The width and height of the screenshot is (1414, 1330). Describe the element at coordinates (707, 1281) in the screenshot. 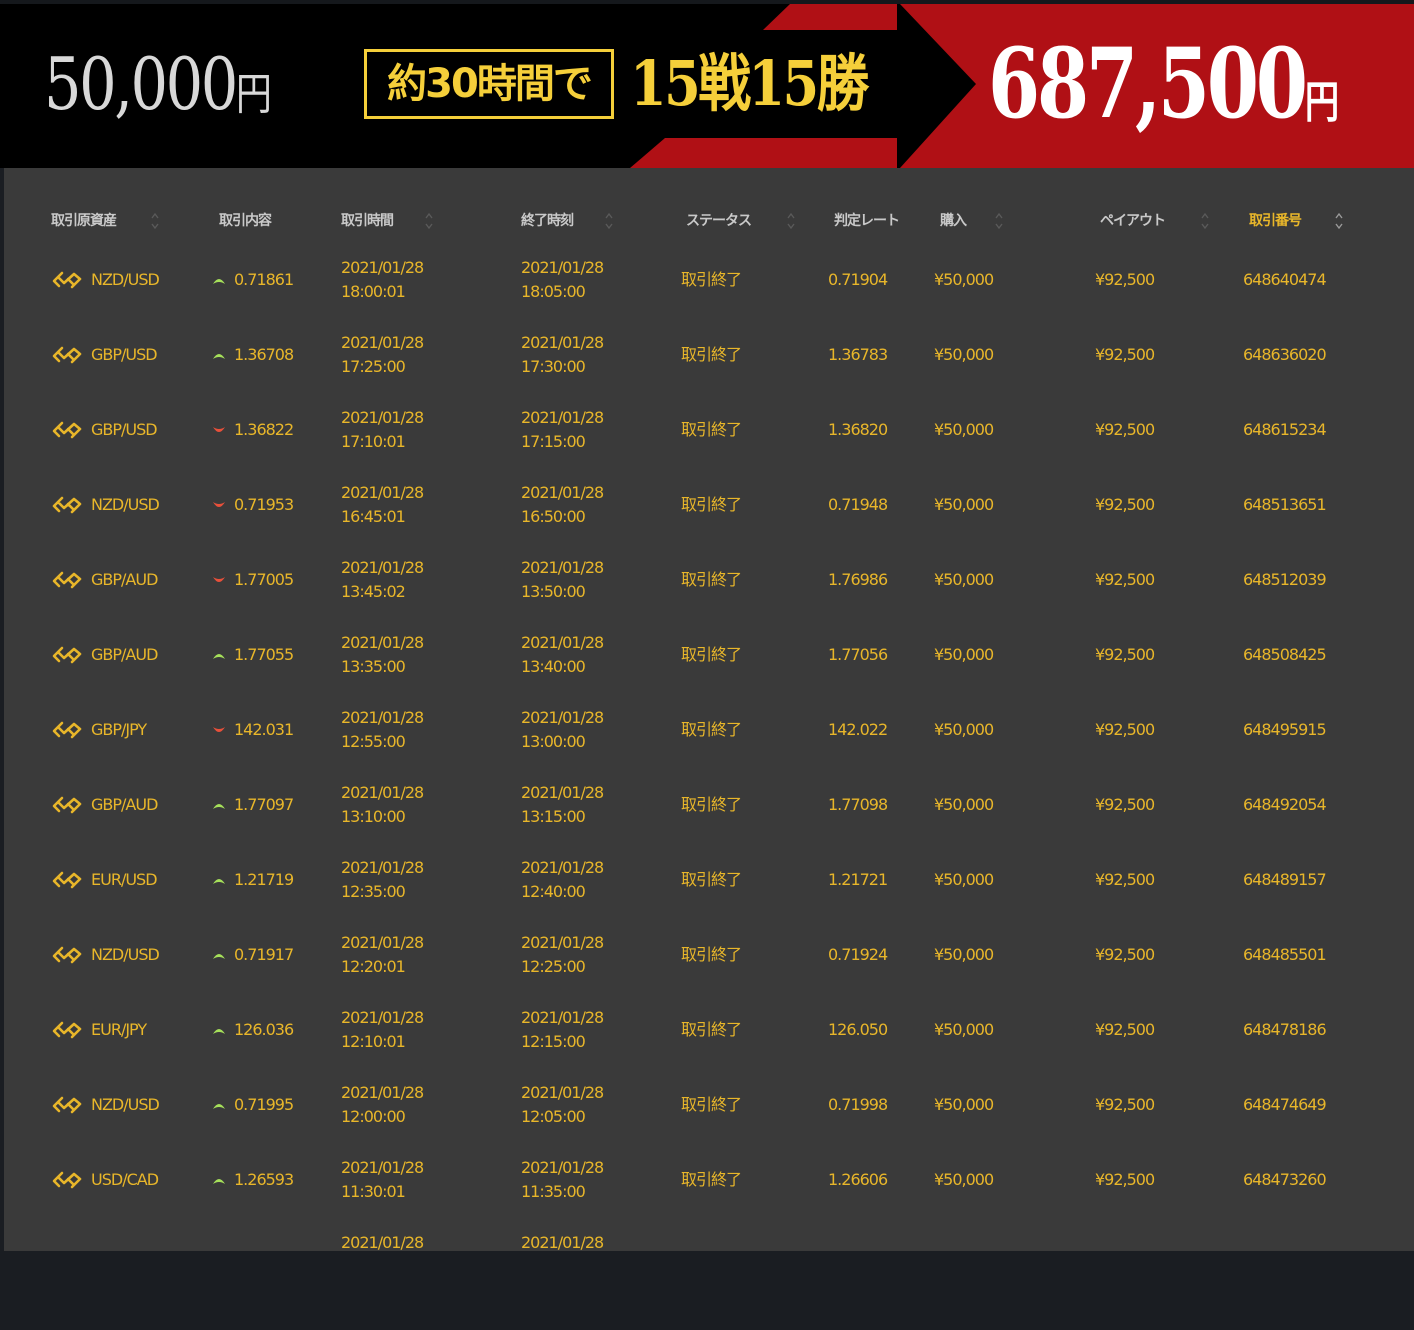

I see `table-row: 2021/01/28 2021/01/28` at that location.